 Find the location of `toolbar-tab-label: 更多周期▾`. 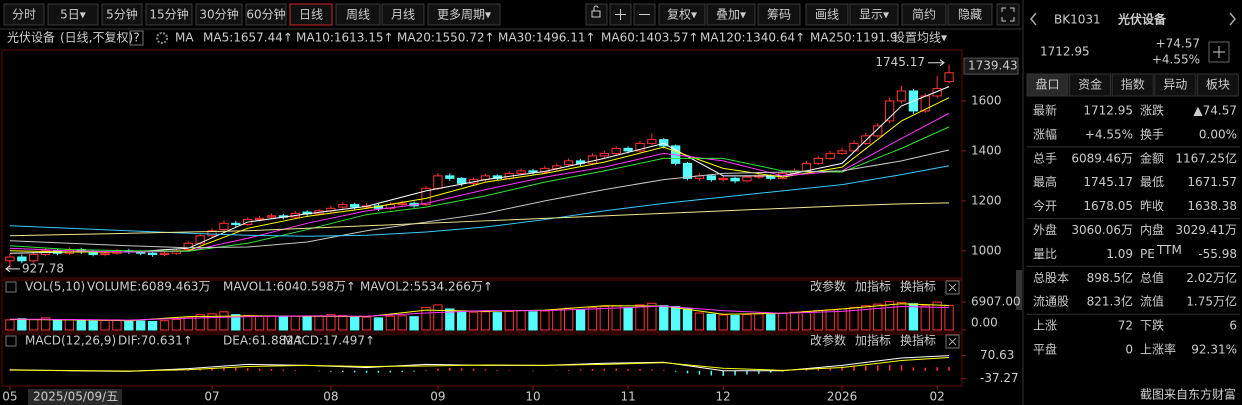

toolbar-tab-label: 更多周期▾ is located at coordinates (464, 15).